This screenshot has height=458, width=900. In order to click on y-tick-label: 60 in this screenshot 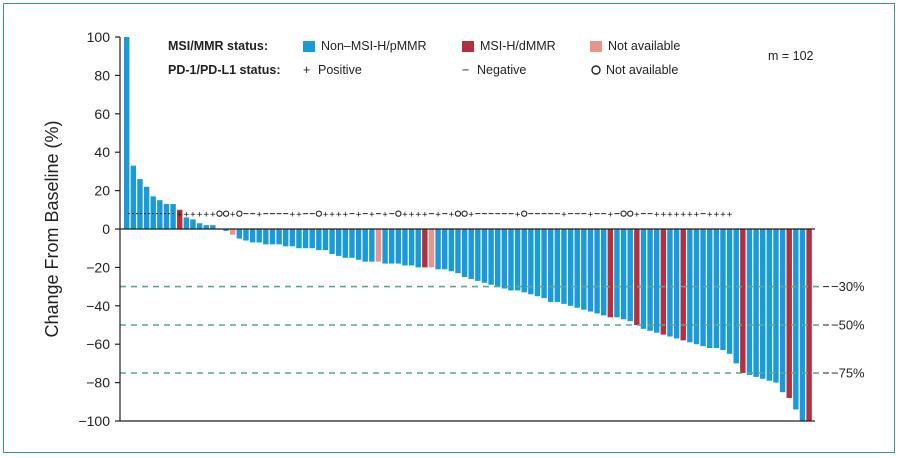, I will do `click(102, 114)`.